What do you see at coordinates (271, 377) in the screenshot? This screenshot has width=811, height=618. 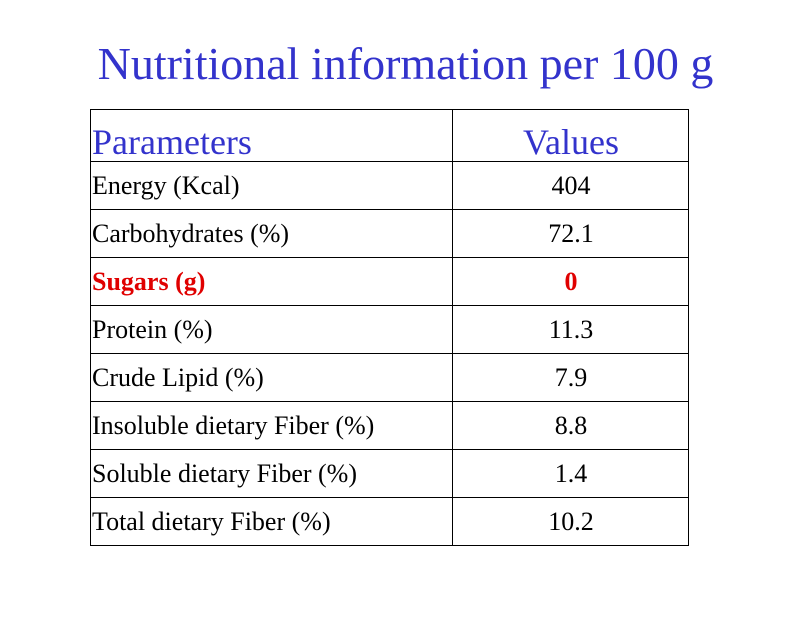 I see `parameter-cell: Crude Lipid (%)` at bounding box center [271, 377].